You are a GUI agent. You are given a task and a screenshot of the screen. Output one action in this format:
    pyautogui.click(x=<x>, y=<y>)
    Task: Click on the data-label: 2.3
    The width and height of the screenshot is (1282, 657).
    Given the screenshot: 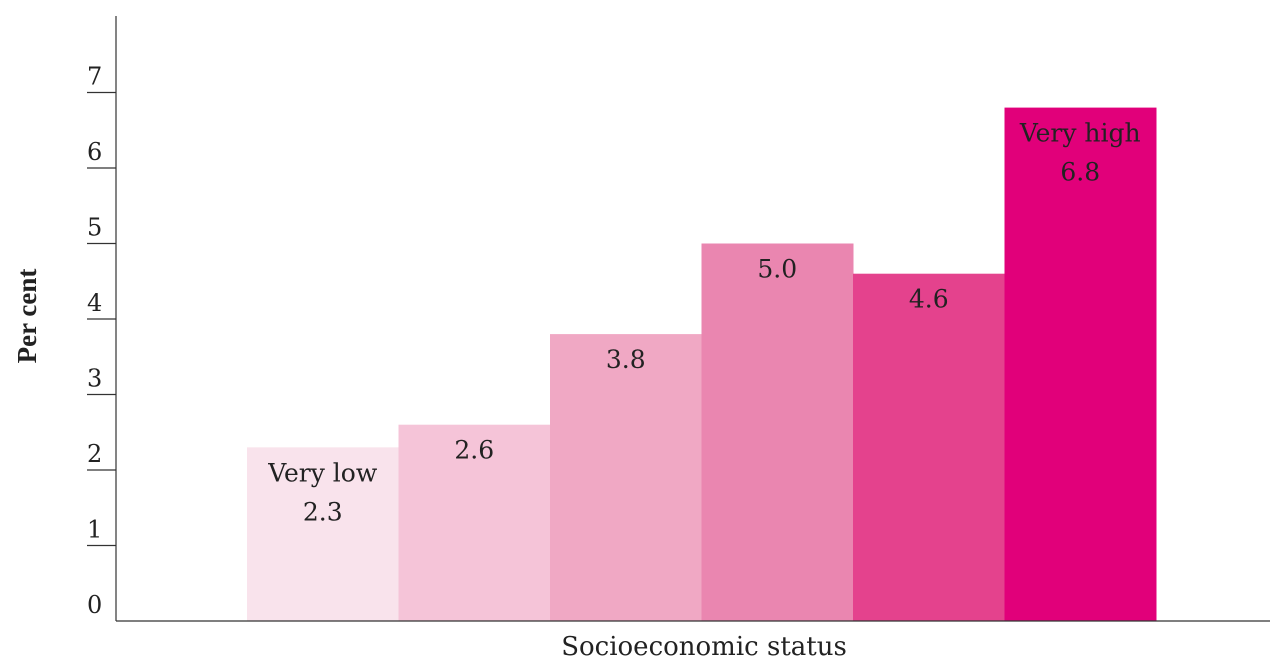 What is the action you would take?
    pyautogui.click(x=323, y=511)
    